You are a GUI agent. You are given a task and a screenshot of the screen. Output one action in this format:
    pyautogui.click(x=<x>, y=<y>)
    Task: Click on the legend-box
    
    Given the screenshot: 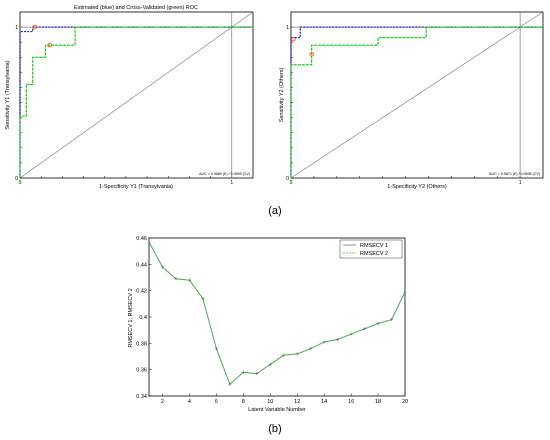 What is the action you would take?
    pyautogui.click(x=371, y=249)
    